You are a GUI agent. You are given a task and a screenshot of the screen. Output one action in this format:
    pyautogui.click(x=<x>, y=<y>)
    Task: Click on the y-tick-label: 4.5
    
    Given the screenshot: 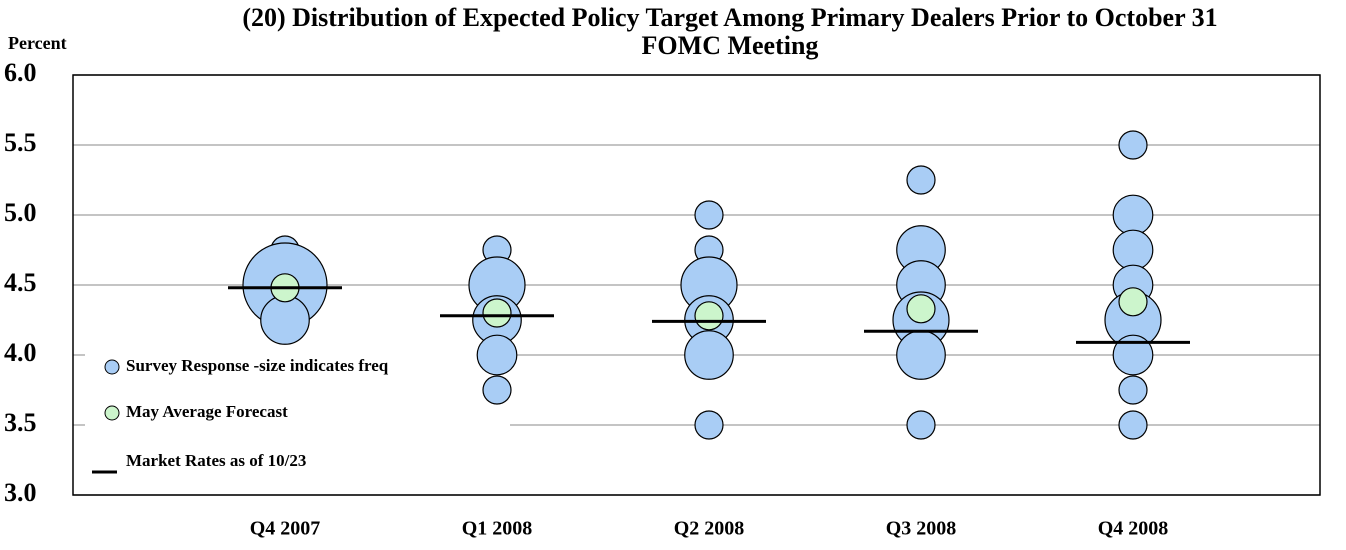 What is the action you would take?
    pyautogui.click(x=20, y=282)
    